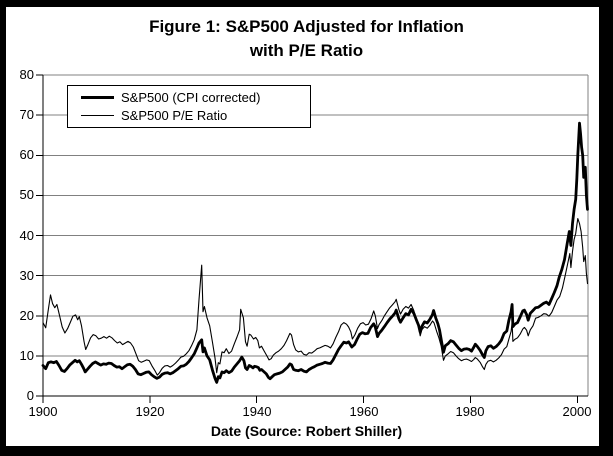 This screenshot has width=613, height=456. What do you see at coordinates (26, 194) in the screenshot?
I see `y-tick-label: 50` at bounding box center [26, 194].